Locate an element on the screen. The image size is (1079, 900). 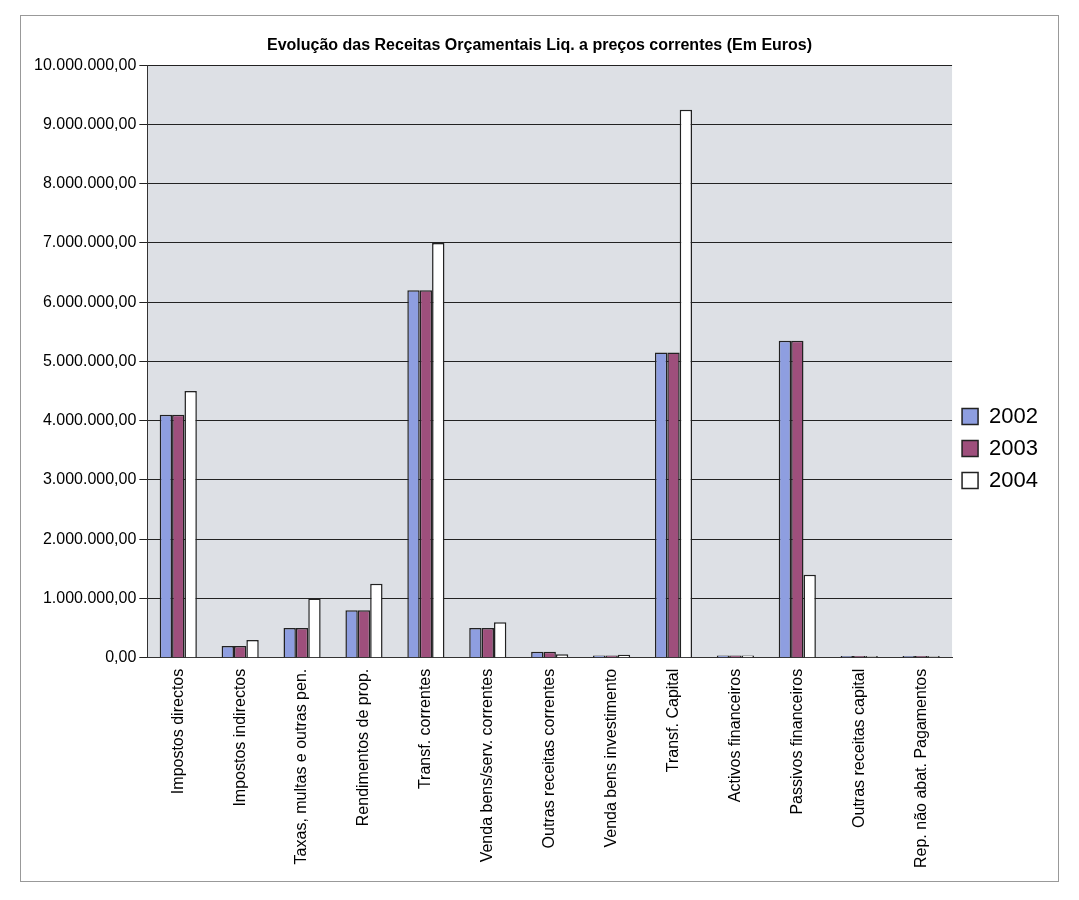
x-tick-label: Transf. Capital is located at coordinates (672, 720).